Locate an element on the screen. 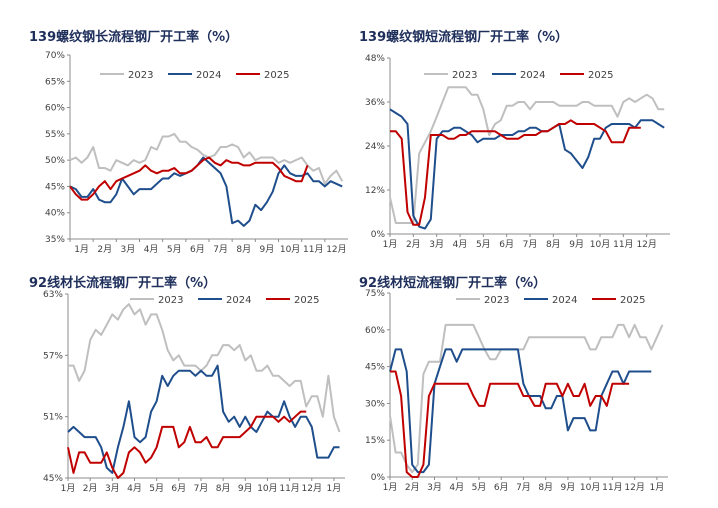 This screenshot has width=718, height=508. y-tick-label: 35% is located at coordinates (55, 240).